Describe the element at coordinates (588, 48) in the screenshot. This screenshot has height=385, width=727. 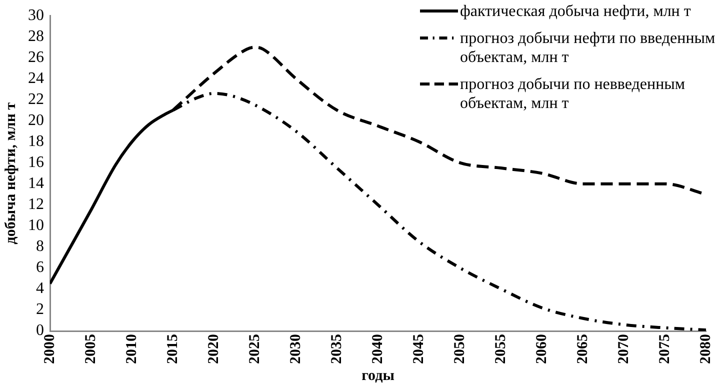
I see `legend-label: прогноз добычи нефти по введенным объектам, млн т` at that location.